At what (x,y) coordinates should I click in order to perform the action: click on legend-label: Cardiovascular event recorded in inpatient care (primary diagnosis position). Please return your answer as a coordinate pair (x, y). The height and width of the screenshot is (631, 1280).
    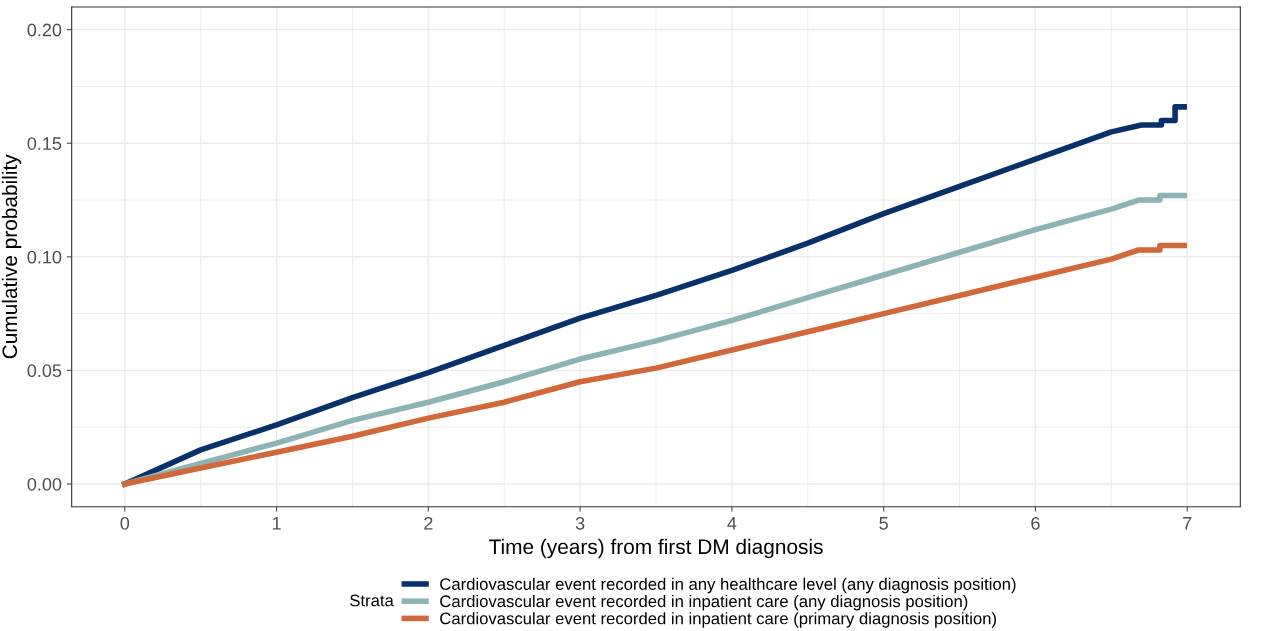
    Looking at the image, I should click on (718, 620).